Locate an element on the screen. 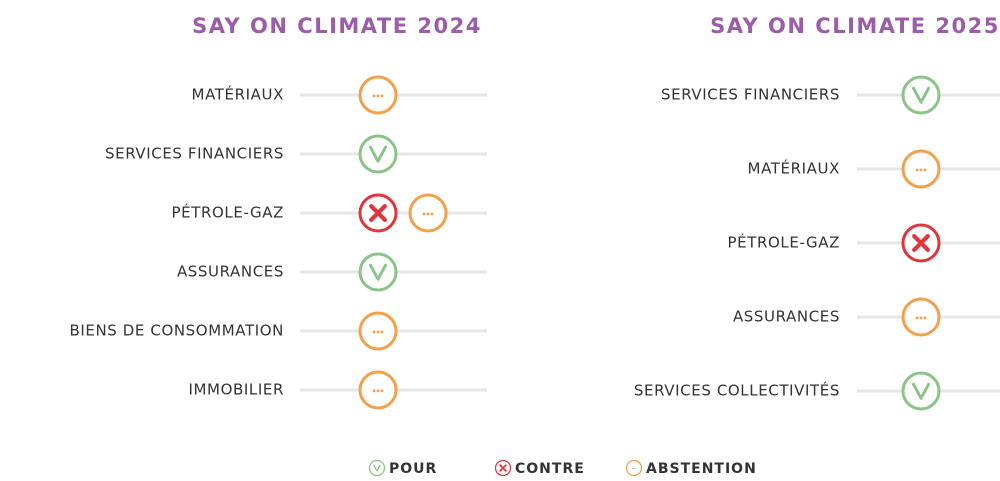 The width and height of the screenshot is (1000, 481). legend-label: ABSTENTION is located at coordinates (701, 469).